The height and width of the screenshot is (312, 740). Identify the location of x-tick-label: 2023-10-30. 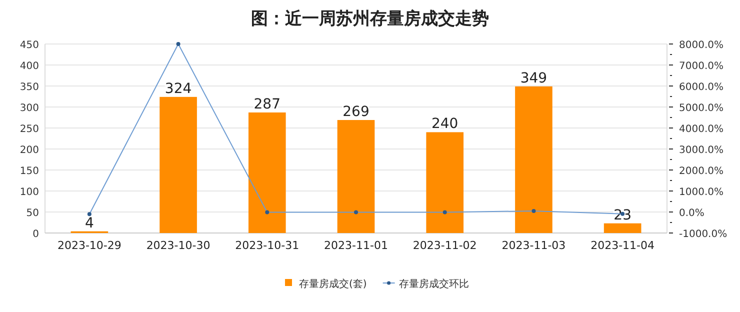
(178, 245).